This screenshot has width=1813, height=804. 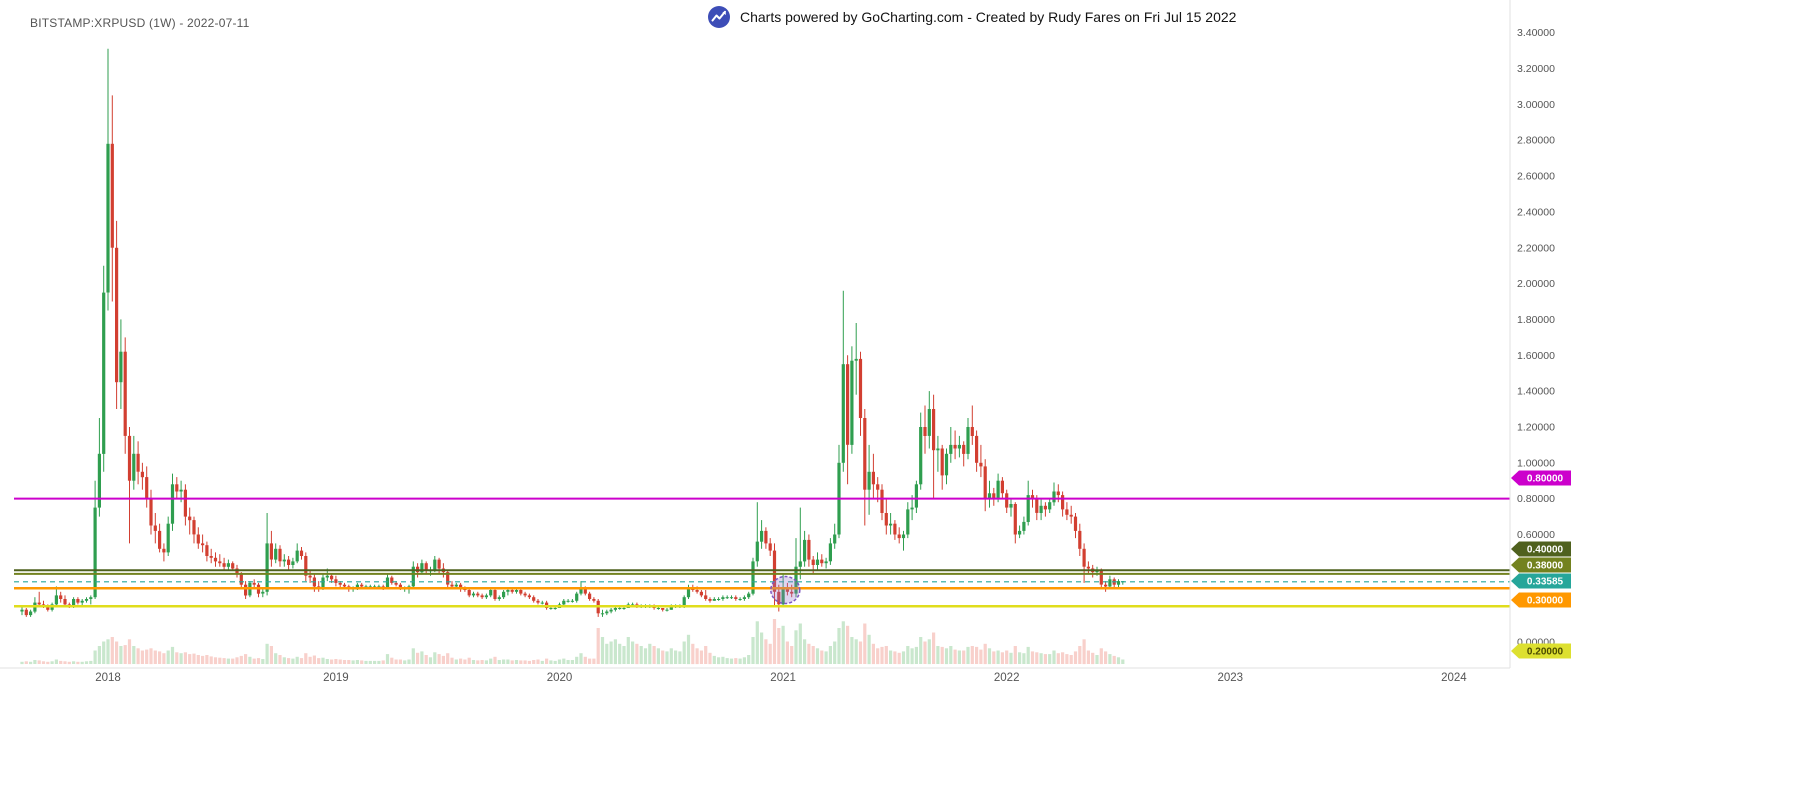 What do you see at coordinates (1545, 566) in the screenshot?
I see `svg-text: 0.38000` at bounding box center [1545, 566].